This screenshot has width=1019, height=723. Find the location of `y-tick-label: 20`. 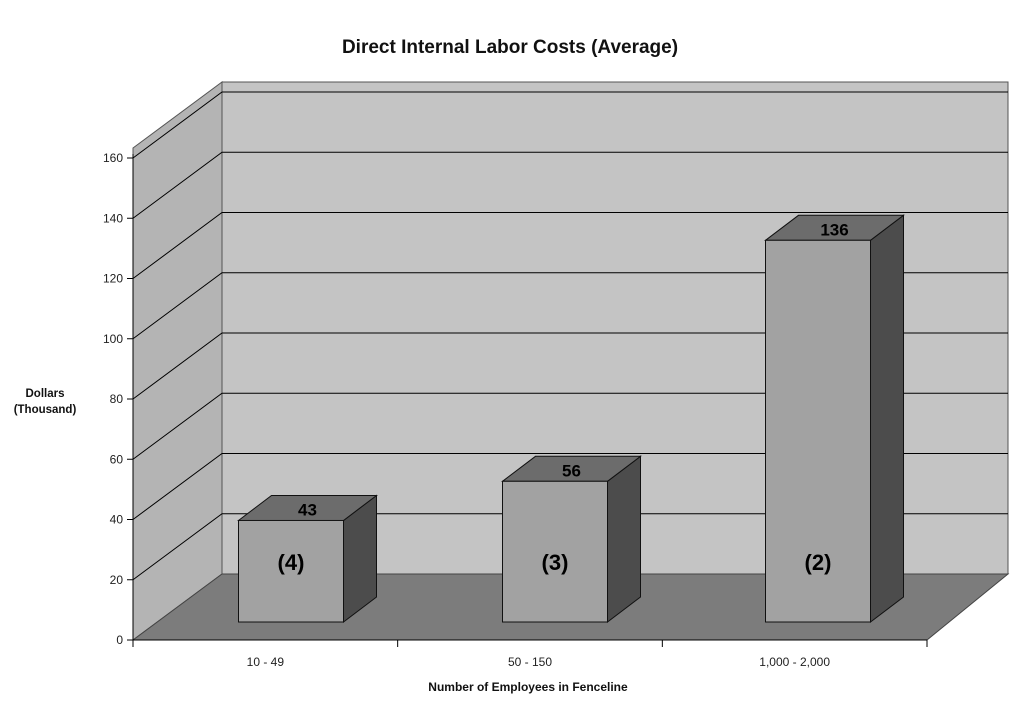

y-tick-label: 20 is located at coordinates (117, 580).